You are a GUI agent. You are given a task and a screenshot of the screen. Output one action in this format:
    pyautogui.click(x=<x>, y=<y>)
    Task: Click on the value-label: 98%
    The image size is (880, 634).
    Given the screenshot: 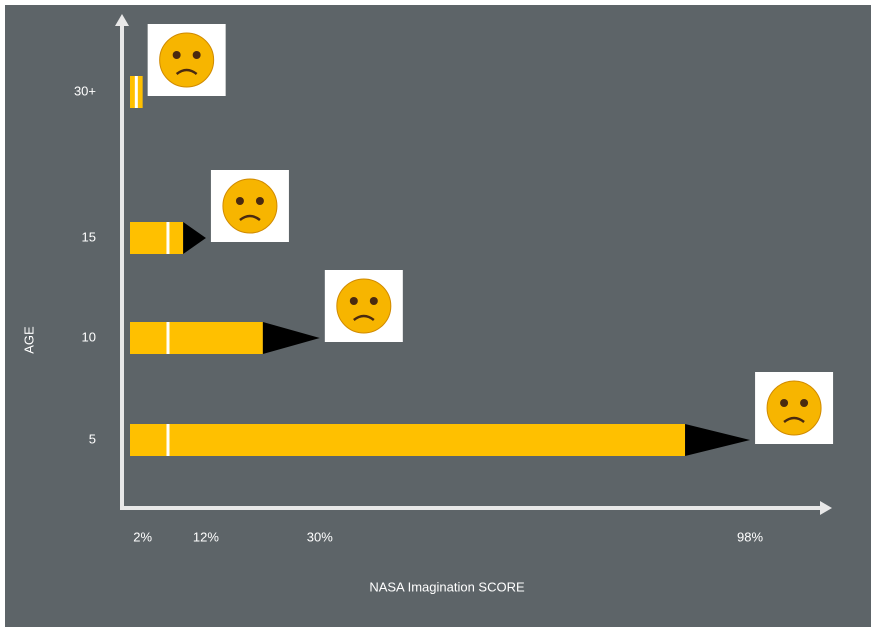 What is the action you would take?
    pyautogui.click(x=750, y=536)
    